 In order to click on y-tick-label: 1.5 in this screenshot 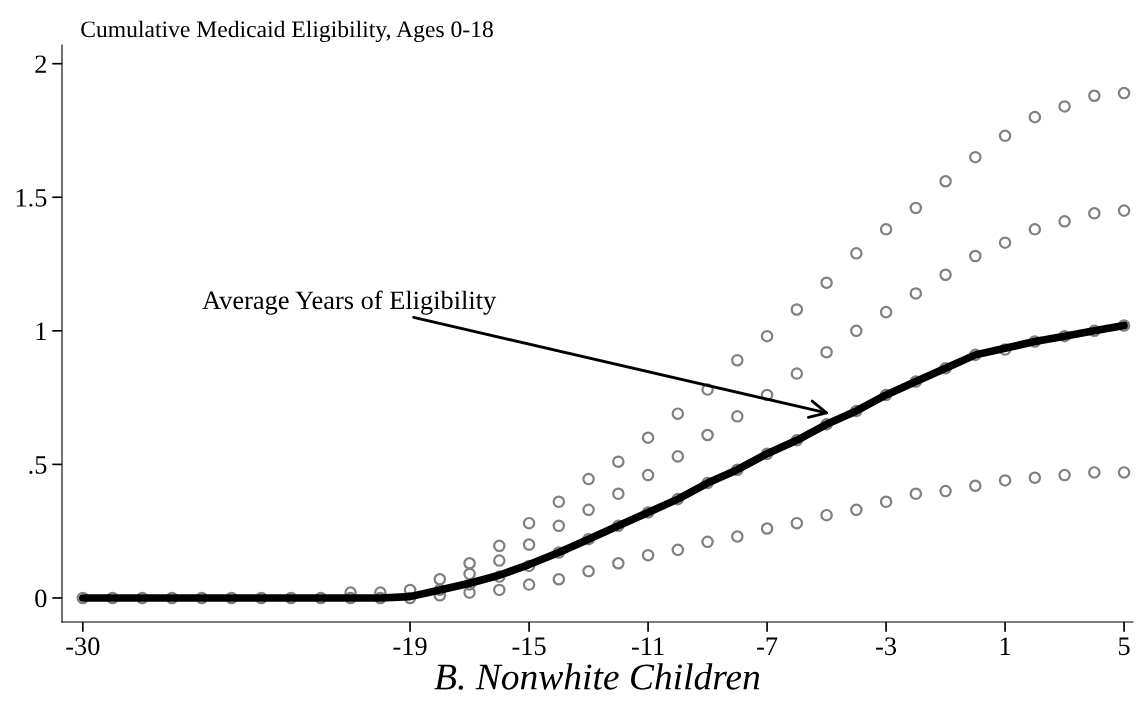, I will do `click(31, 198)`.